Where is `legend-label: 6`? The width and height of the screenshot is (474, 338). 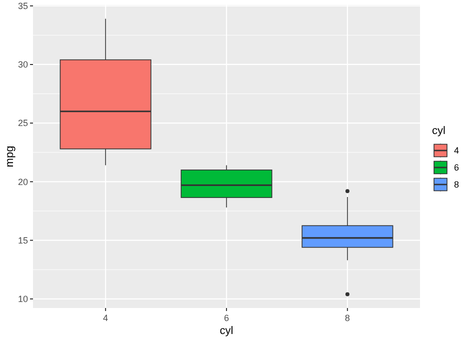 legend-label: 6 is located at coordinates (457, 167).